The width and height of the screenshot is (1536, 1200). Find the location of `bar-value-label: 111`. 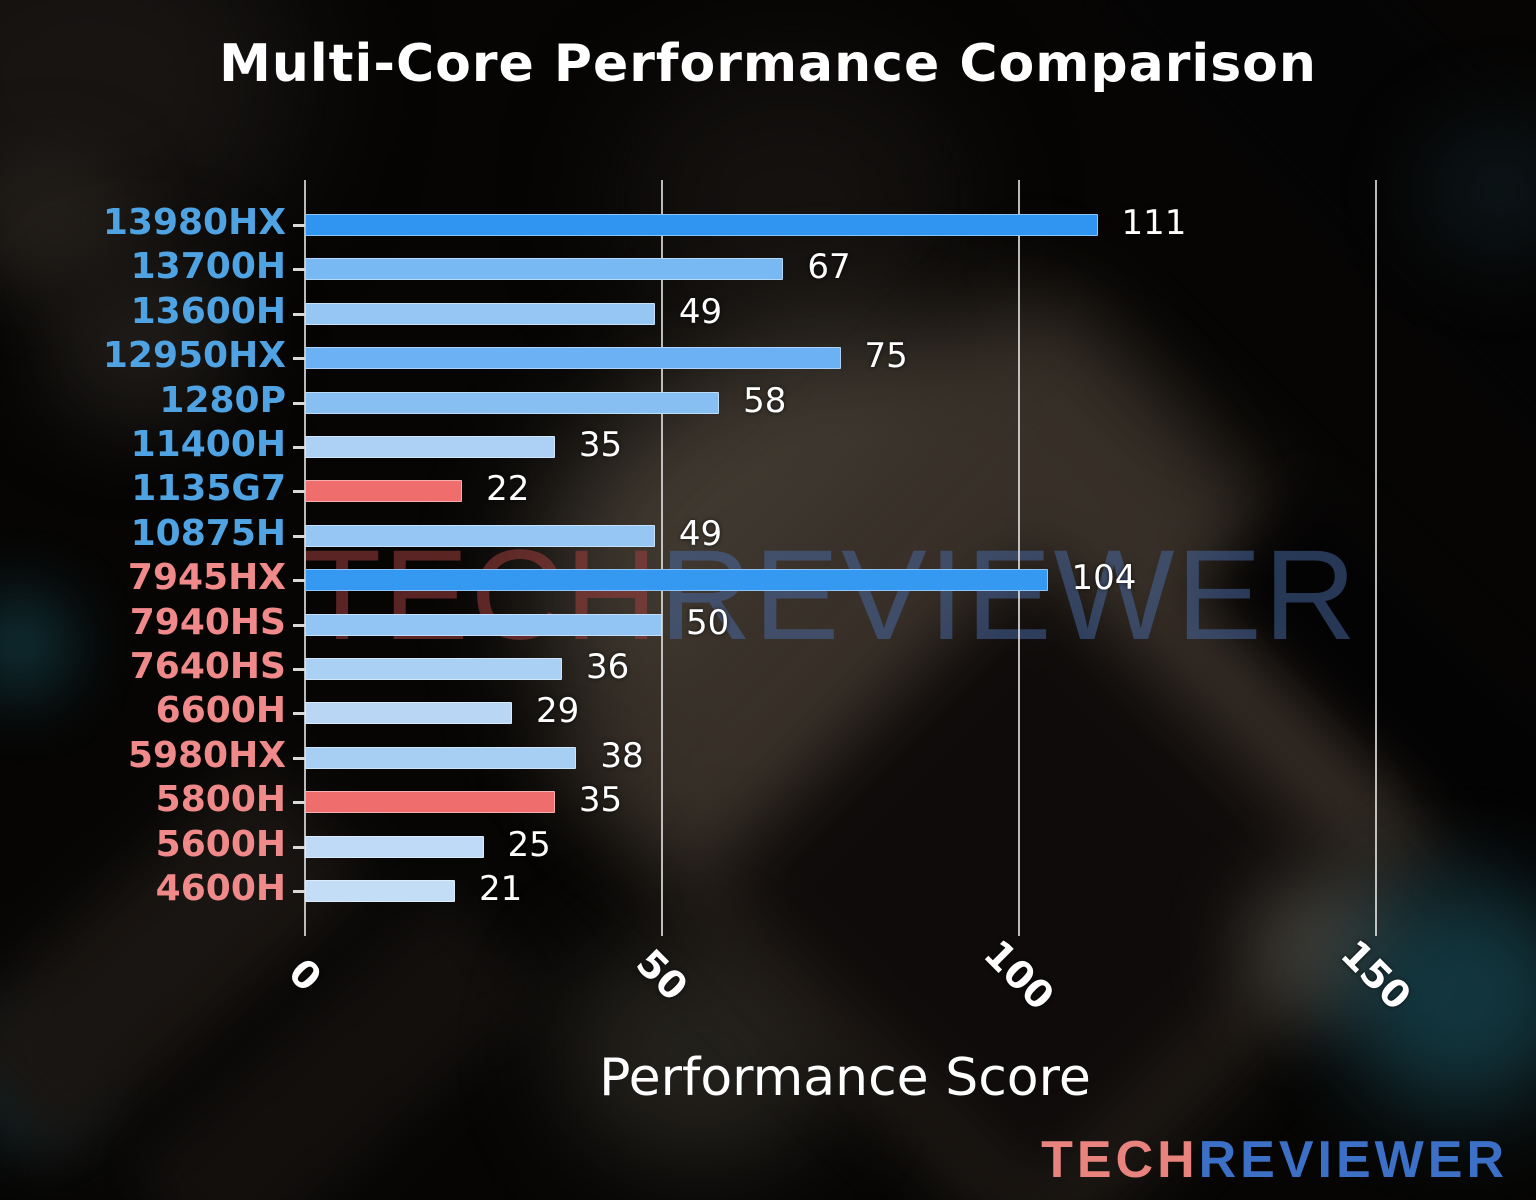

bar-value-label: 111 is located at coordinates (1154, 223).